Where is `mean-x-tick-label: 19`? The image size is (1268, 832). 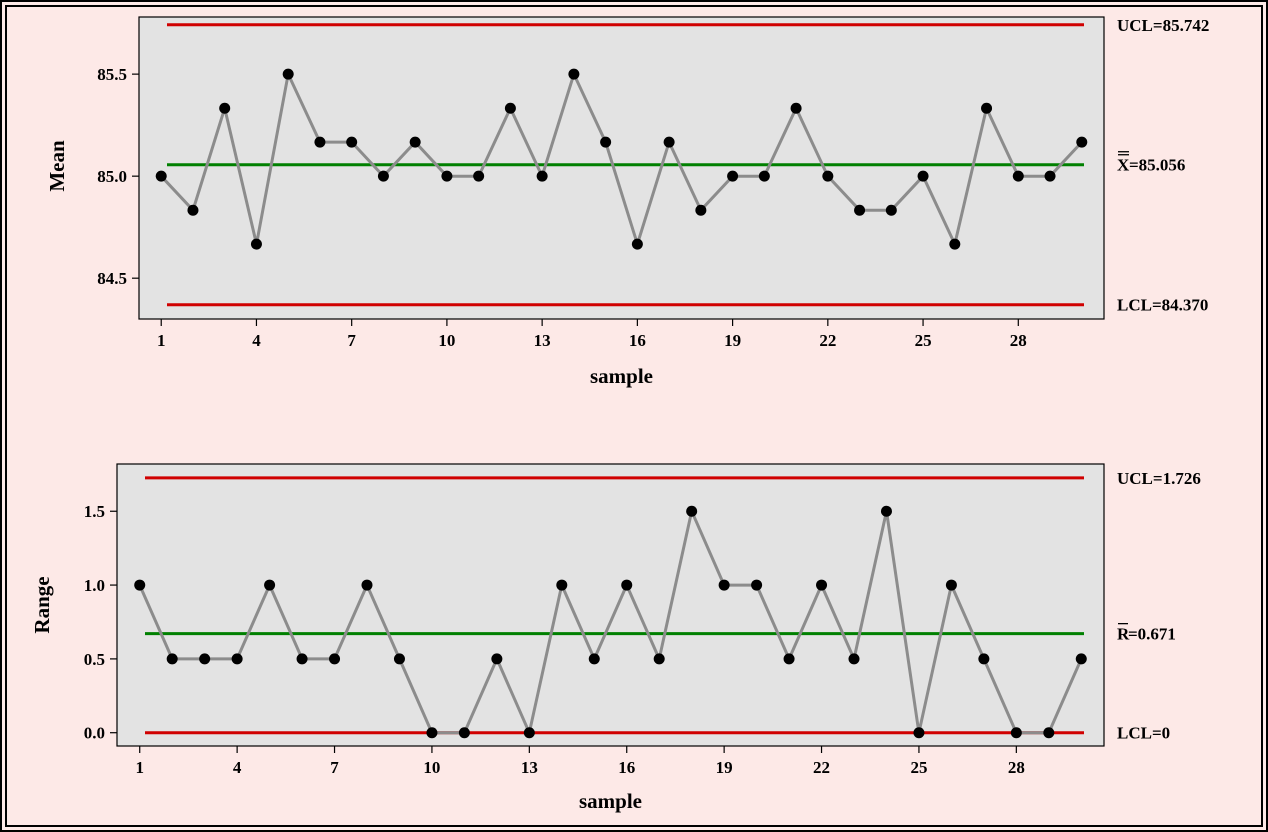 mean-x-tick-label: 19 is located at coordinates (732, 340).